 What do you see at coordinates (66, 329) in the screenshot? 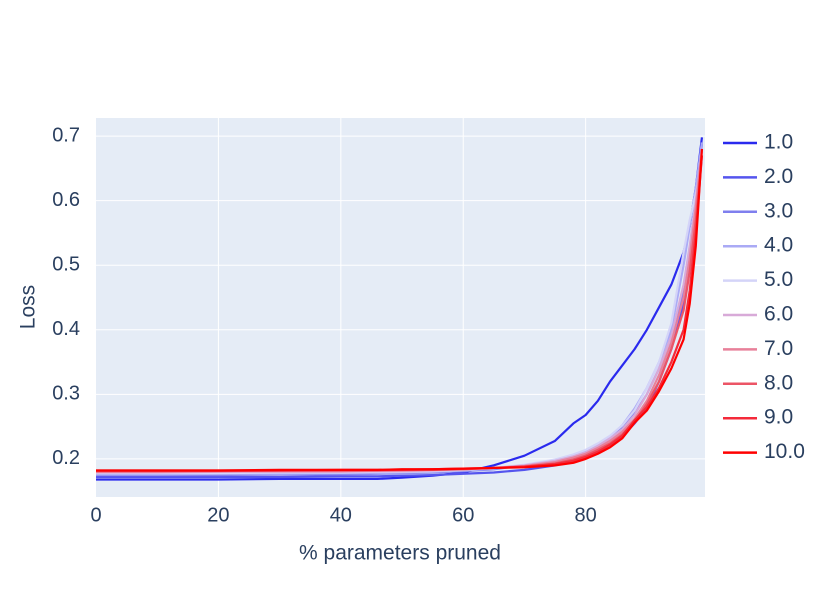
I see `y-tick-label: 0.4` at bounding box center [66, 329].